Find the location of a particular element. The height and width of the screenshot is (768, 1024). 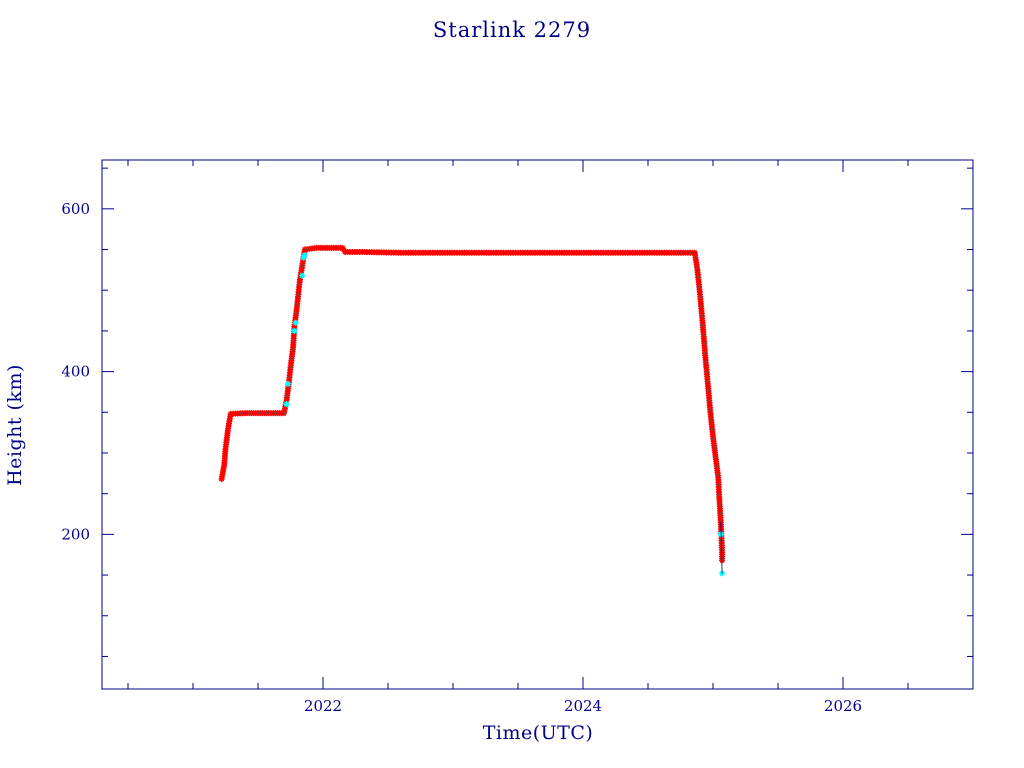

y-tick-label: 200 is located at coordinates (75, 534).